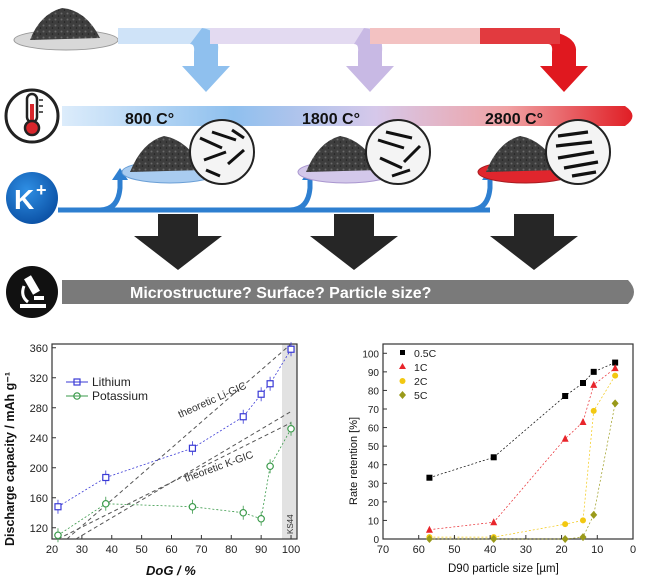  Describe the element at coordinates (356, 242) in the screenshot. I see `down-arrows` at that location.